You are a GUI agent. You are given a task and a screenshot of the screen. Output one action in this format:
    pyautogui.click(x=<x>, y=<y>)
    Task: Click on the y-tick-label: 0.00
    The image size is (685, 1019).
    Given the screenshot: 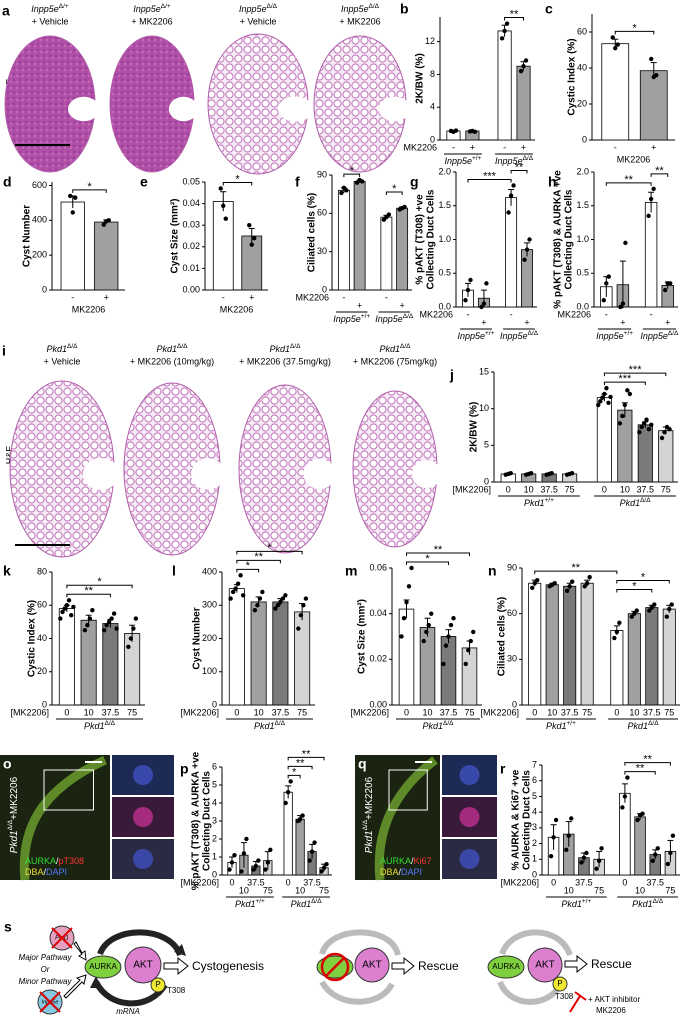 What is the action you would take?
    pyautogui.click(x=191, y=289)
    